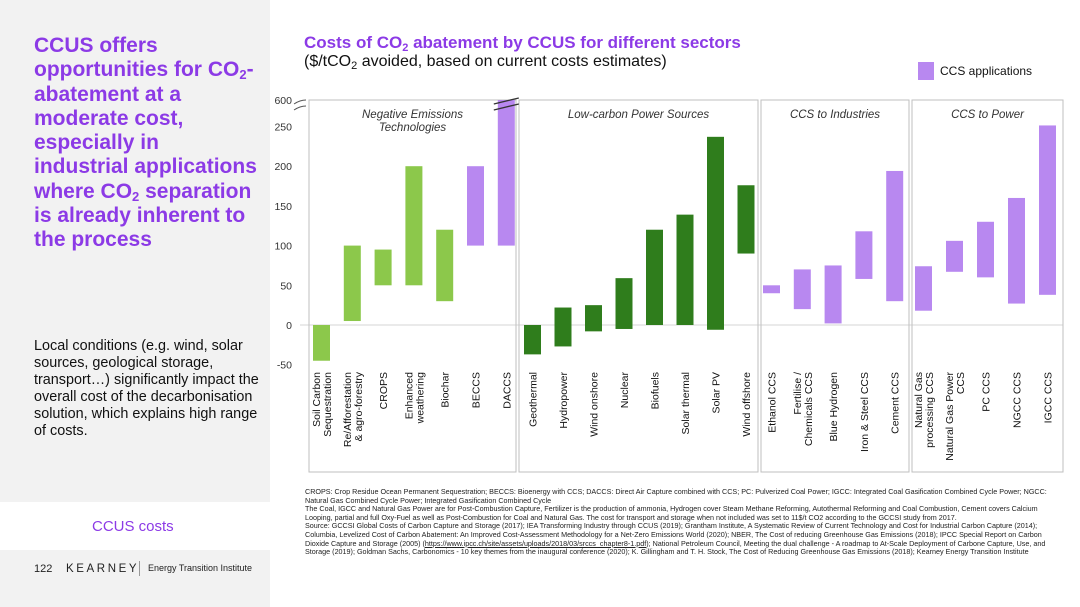 The width and height of the screenshot is (1080, 607). What do you see at coordinates (420, 398) in the screenshot?
I see `category-label: weathering` at bounding box center [420, 398].